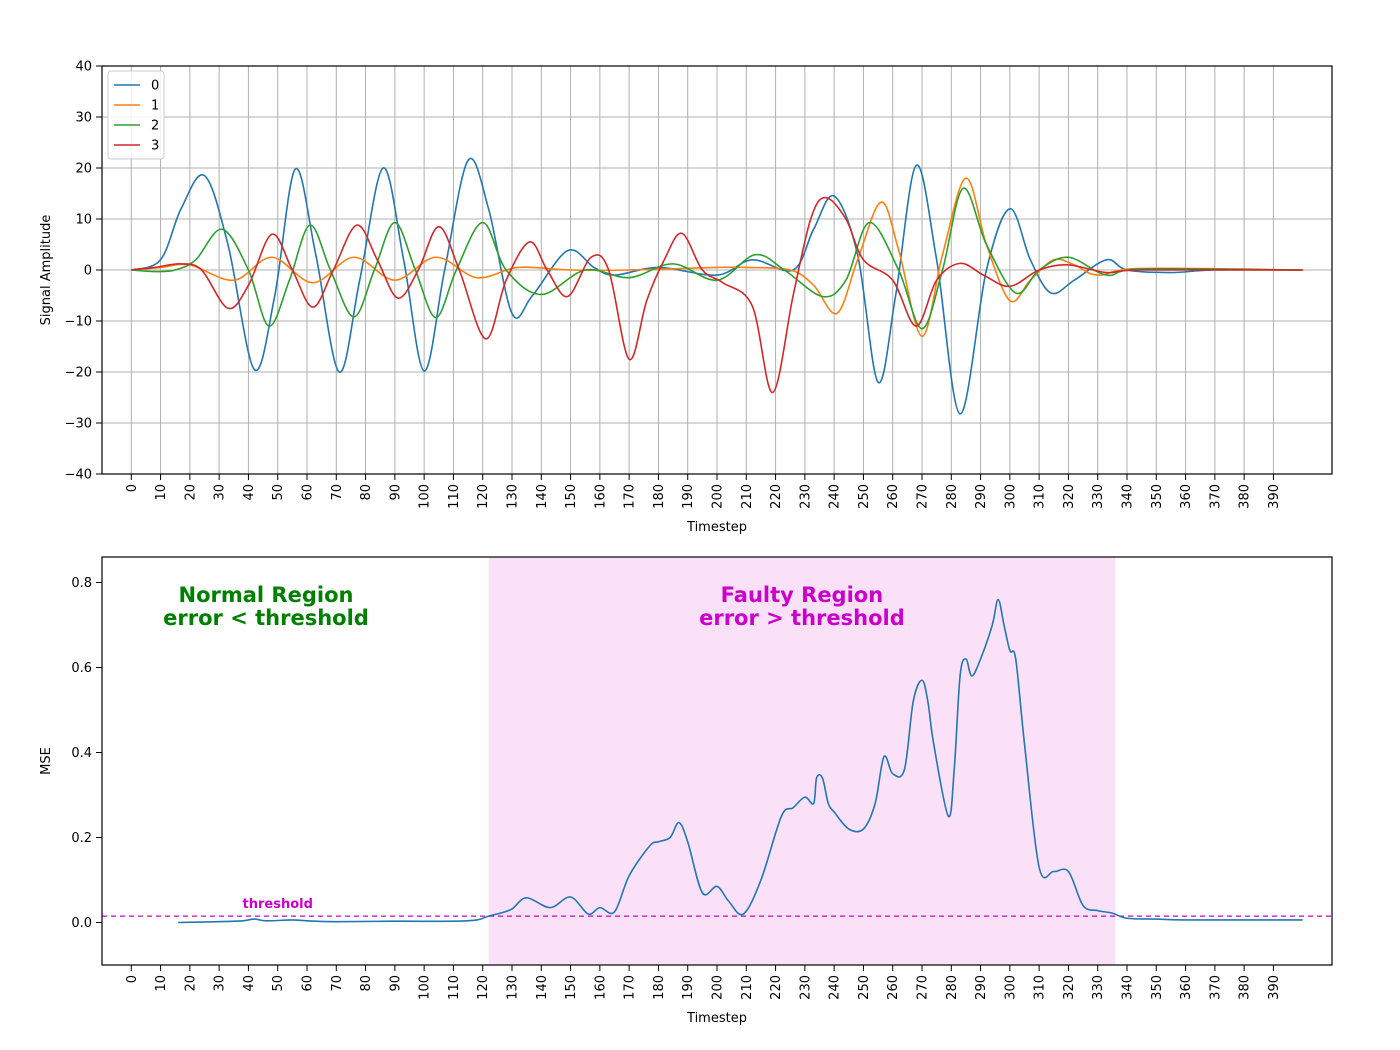 Image resolution: width=1400 pixels, height=1050 pixels. Describe the element at coordinates (1274, 496) in the screenshot. I see `x-tick-label: 390` at that location.